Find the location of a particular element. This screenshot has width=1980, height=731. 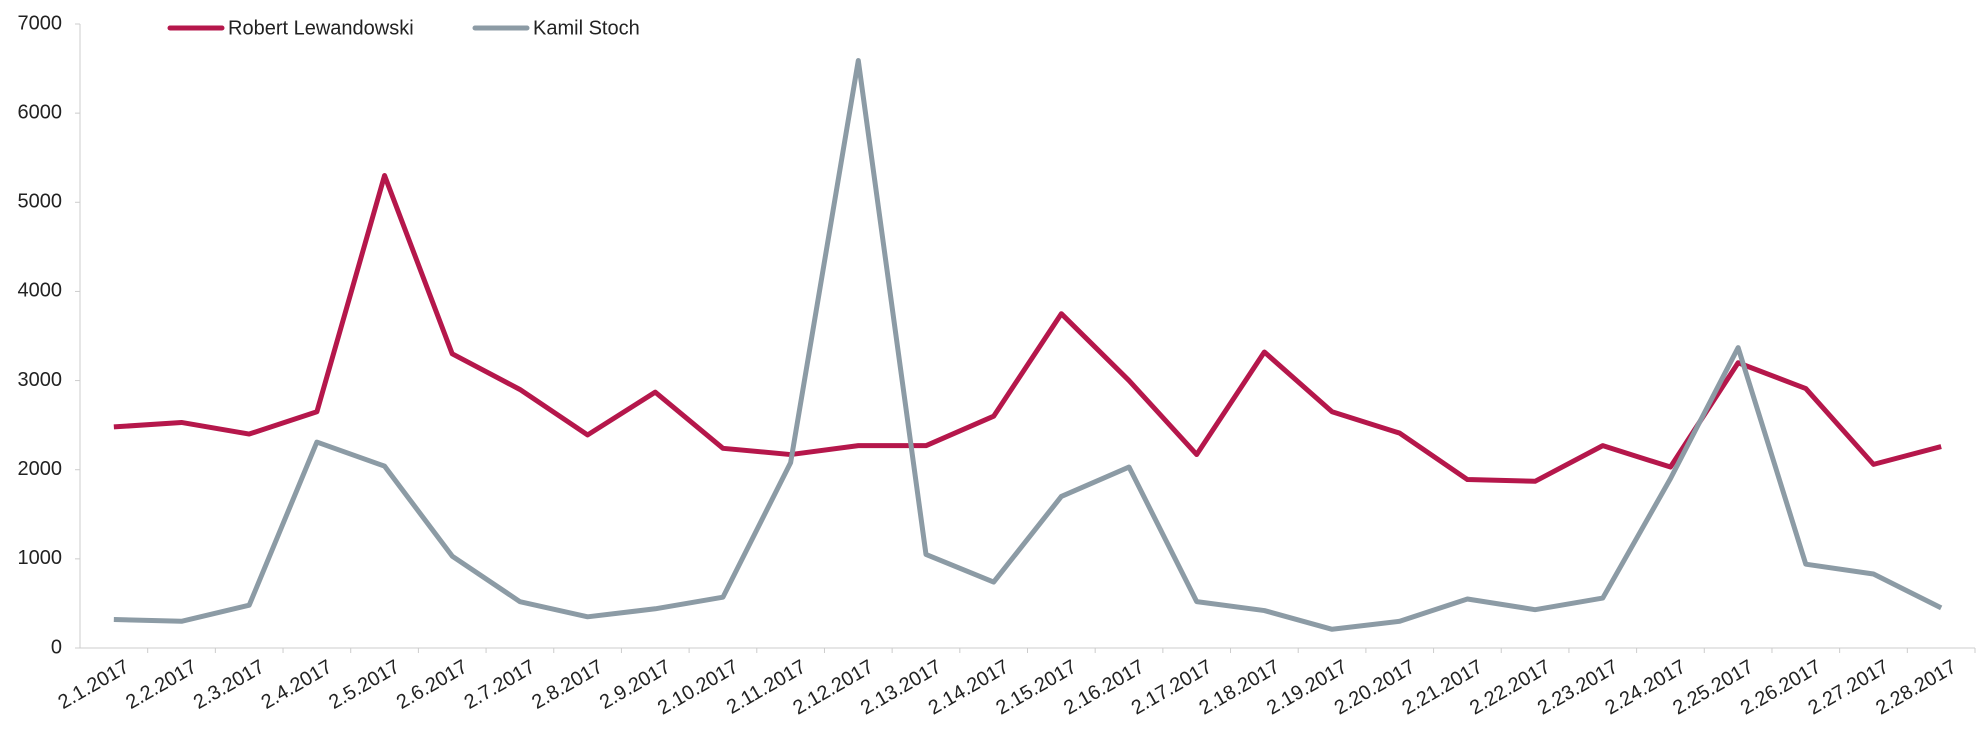

y-tick-label: 7000 is located at coordinates (40, 23).